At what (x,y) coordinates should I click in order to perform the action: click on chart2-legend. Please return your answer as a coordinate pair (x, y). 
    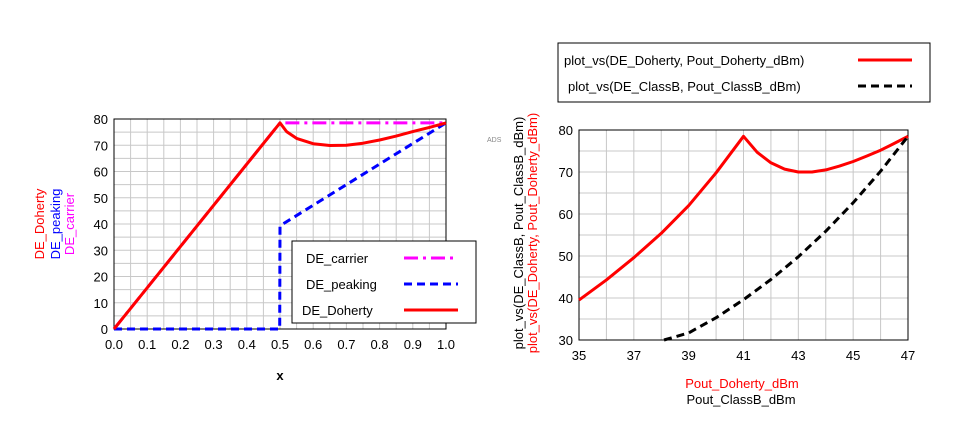
    Looking at the image, I should click on (744, 72).